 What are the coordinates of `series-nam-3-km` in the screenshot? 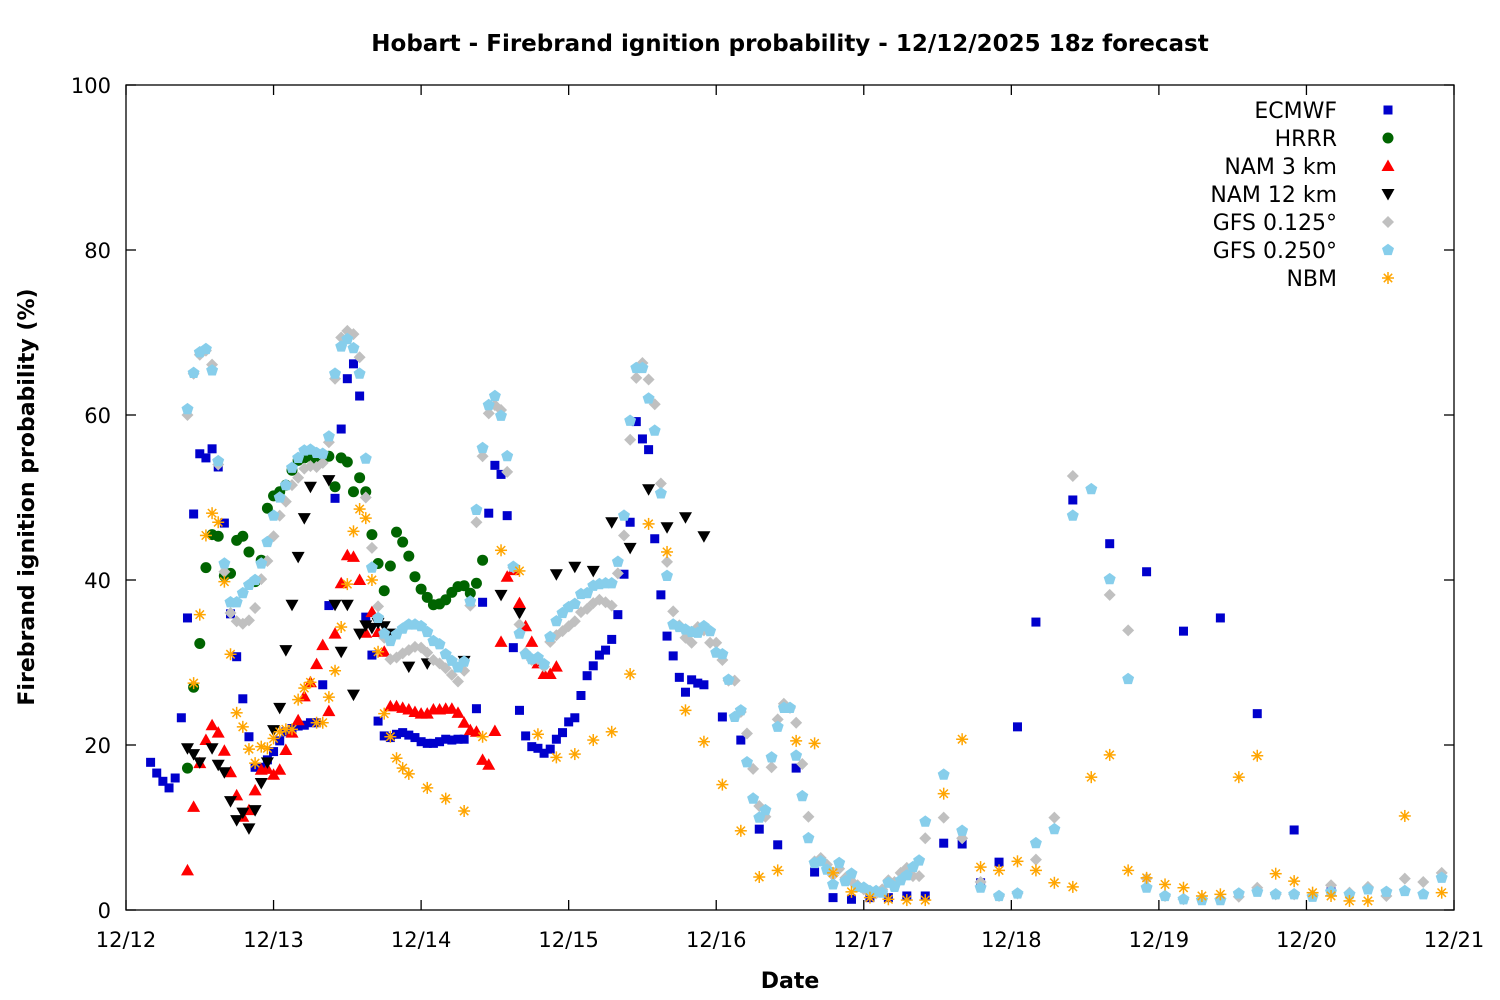 It's located at (371, 712).